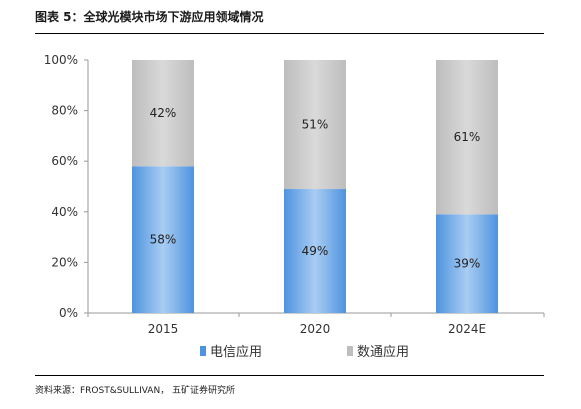 The image size is (581, 409). I want to click on y-tick-label: 60%, so click(64, 161).